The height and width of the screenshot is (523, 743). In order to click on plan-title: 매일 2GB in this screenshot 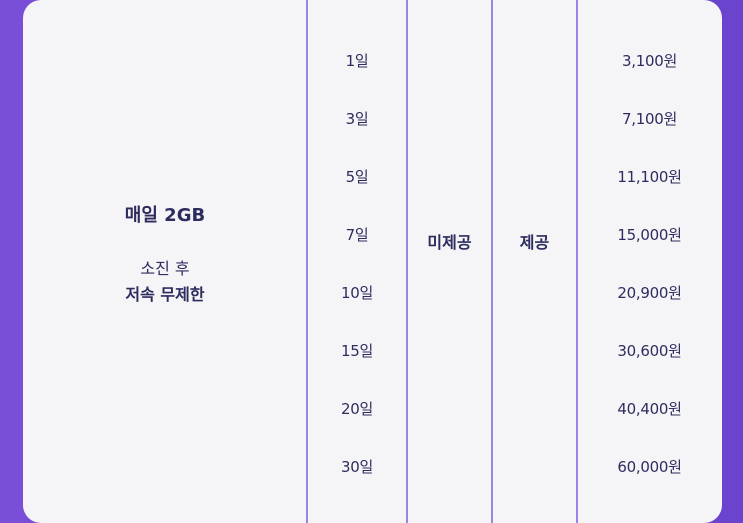, I will do `click(165, 215)`.